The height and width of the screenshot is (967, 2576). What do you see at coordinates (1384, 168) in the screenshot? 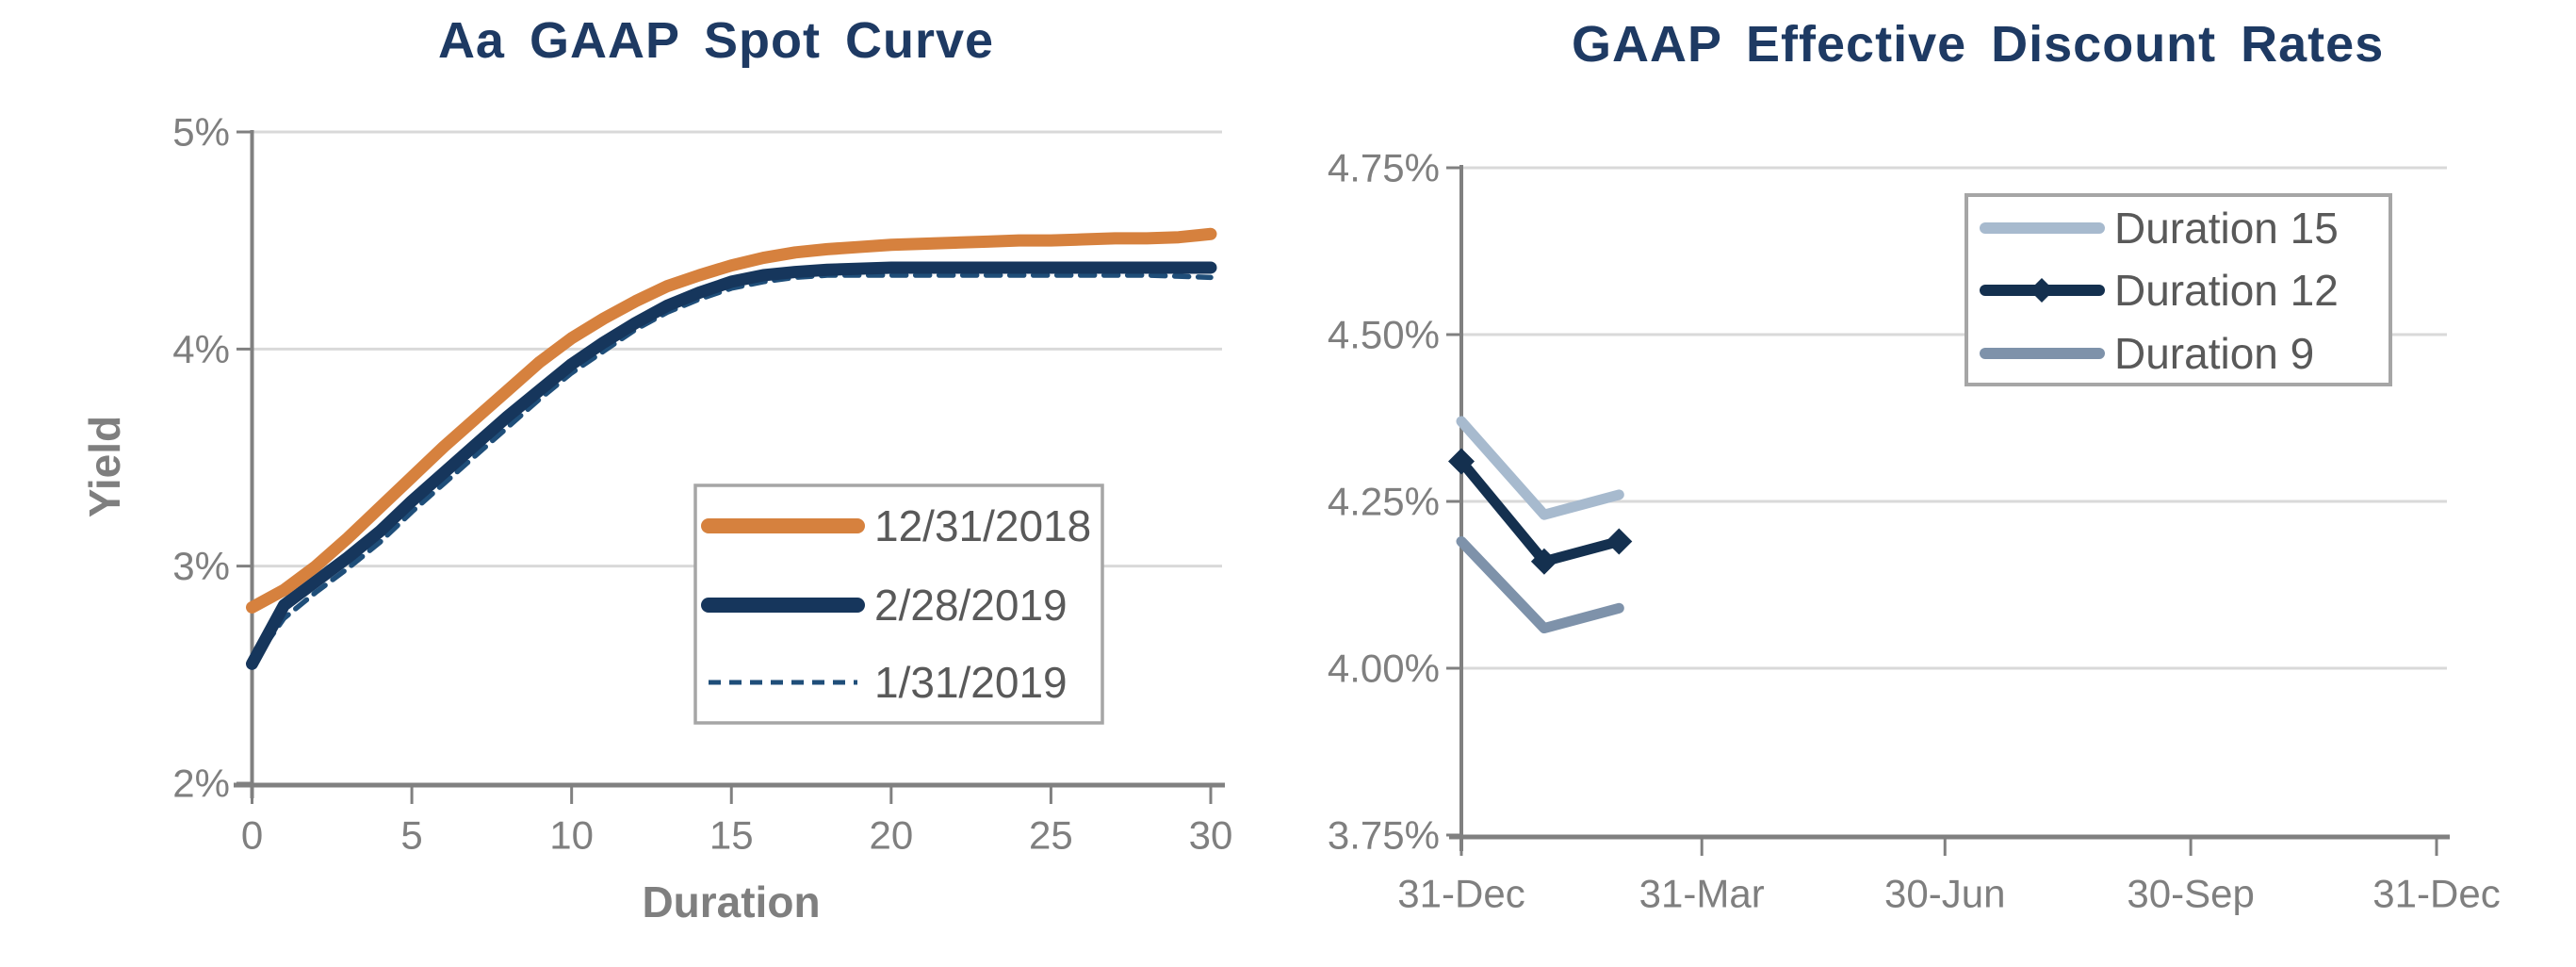
I see `y-tick-label: 4.75%` at bounding box center [1384, 168].